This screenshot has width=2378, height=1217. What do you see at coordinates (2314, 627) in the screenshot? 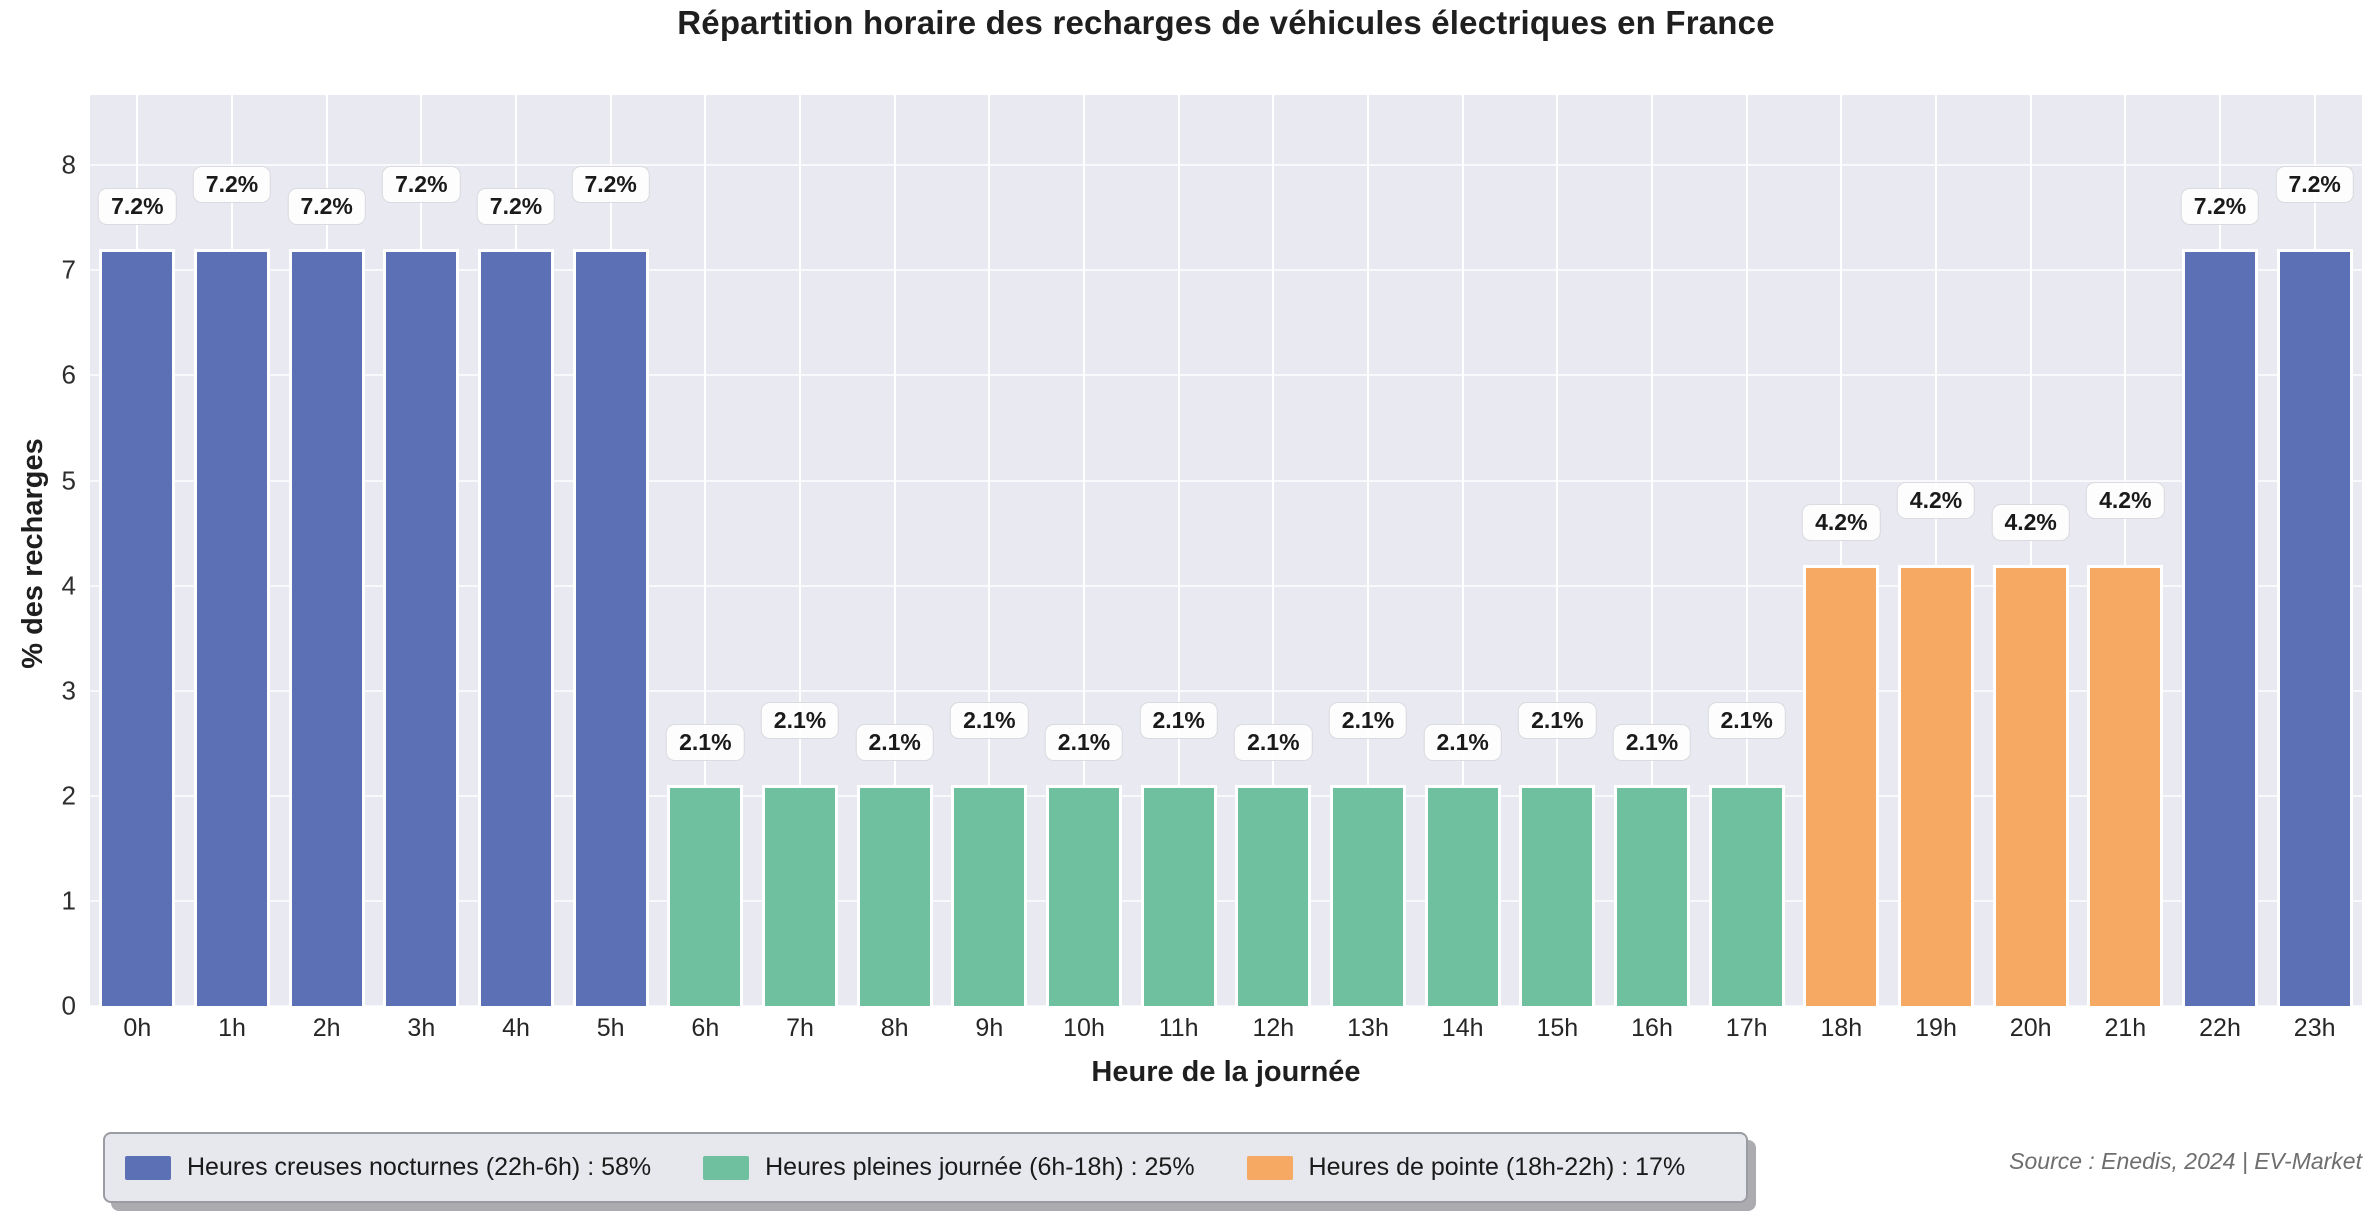
I see `bar-23h` at bounding box center [2314, 627].